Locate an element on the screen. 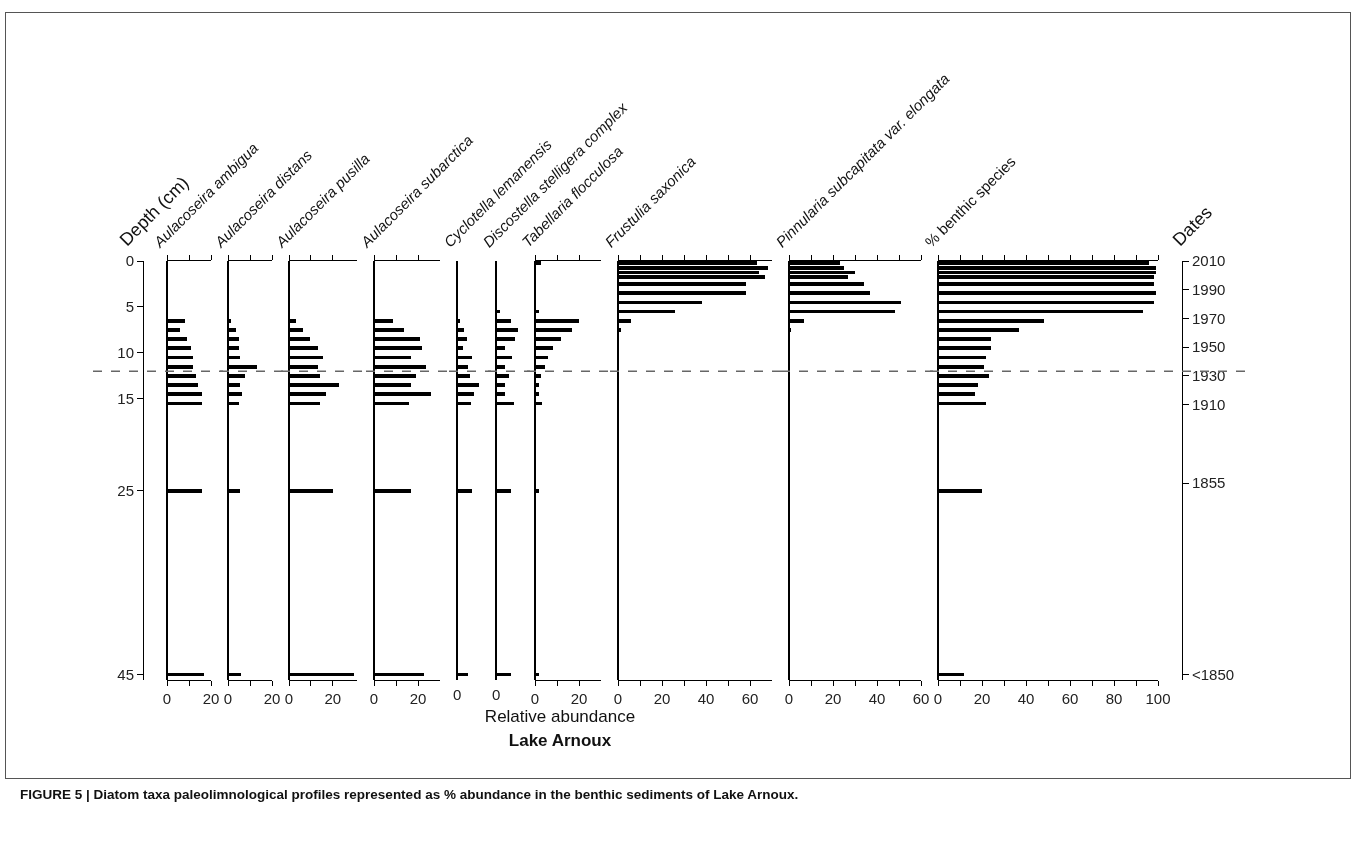 The width and height of the screenshot is (1358, 847). y2-tick-label: 1855 is located at coordinates (1209, 483).